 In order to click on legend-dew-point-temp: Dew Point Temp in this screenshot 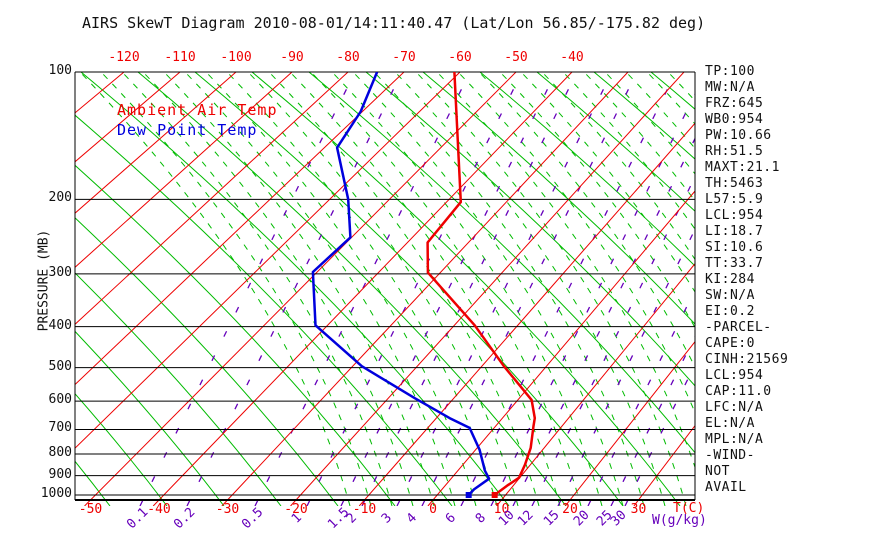, I will do `click(187, 130)`.